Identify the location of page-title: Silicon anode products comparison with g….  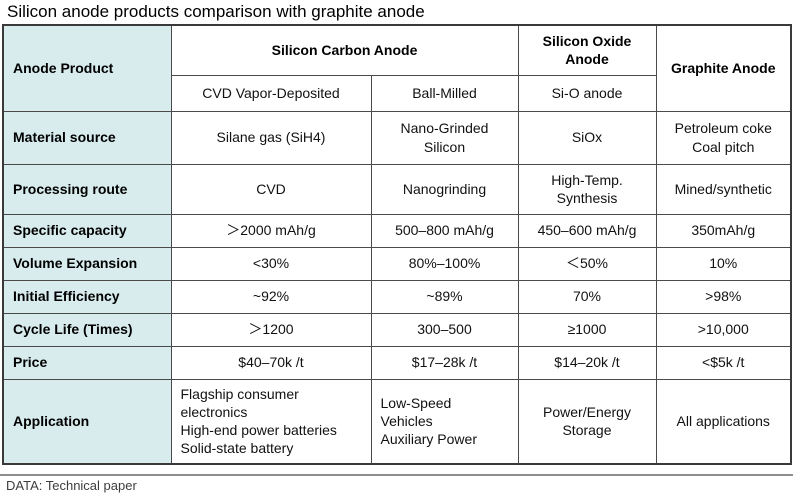
(216, 11).